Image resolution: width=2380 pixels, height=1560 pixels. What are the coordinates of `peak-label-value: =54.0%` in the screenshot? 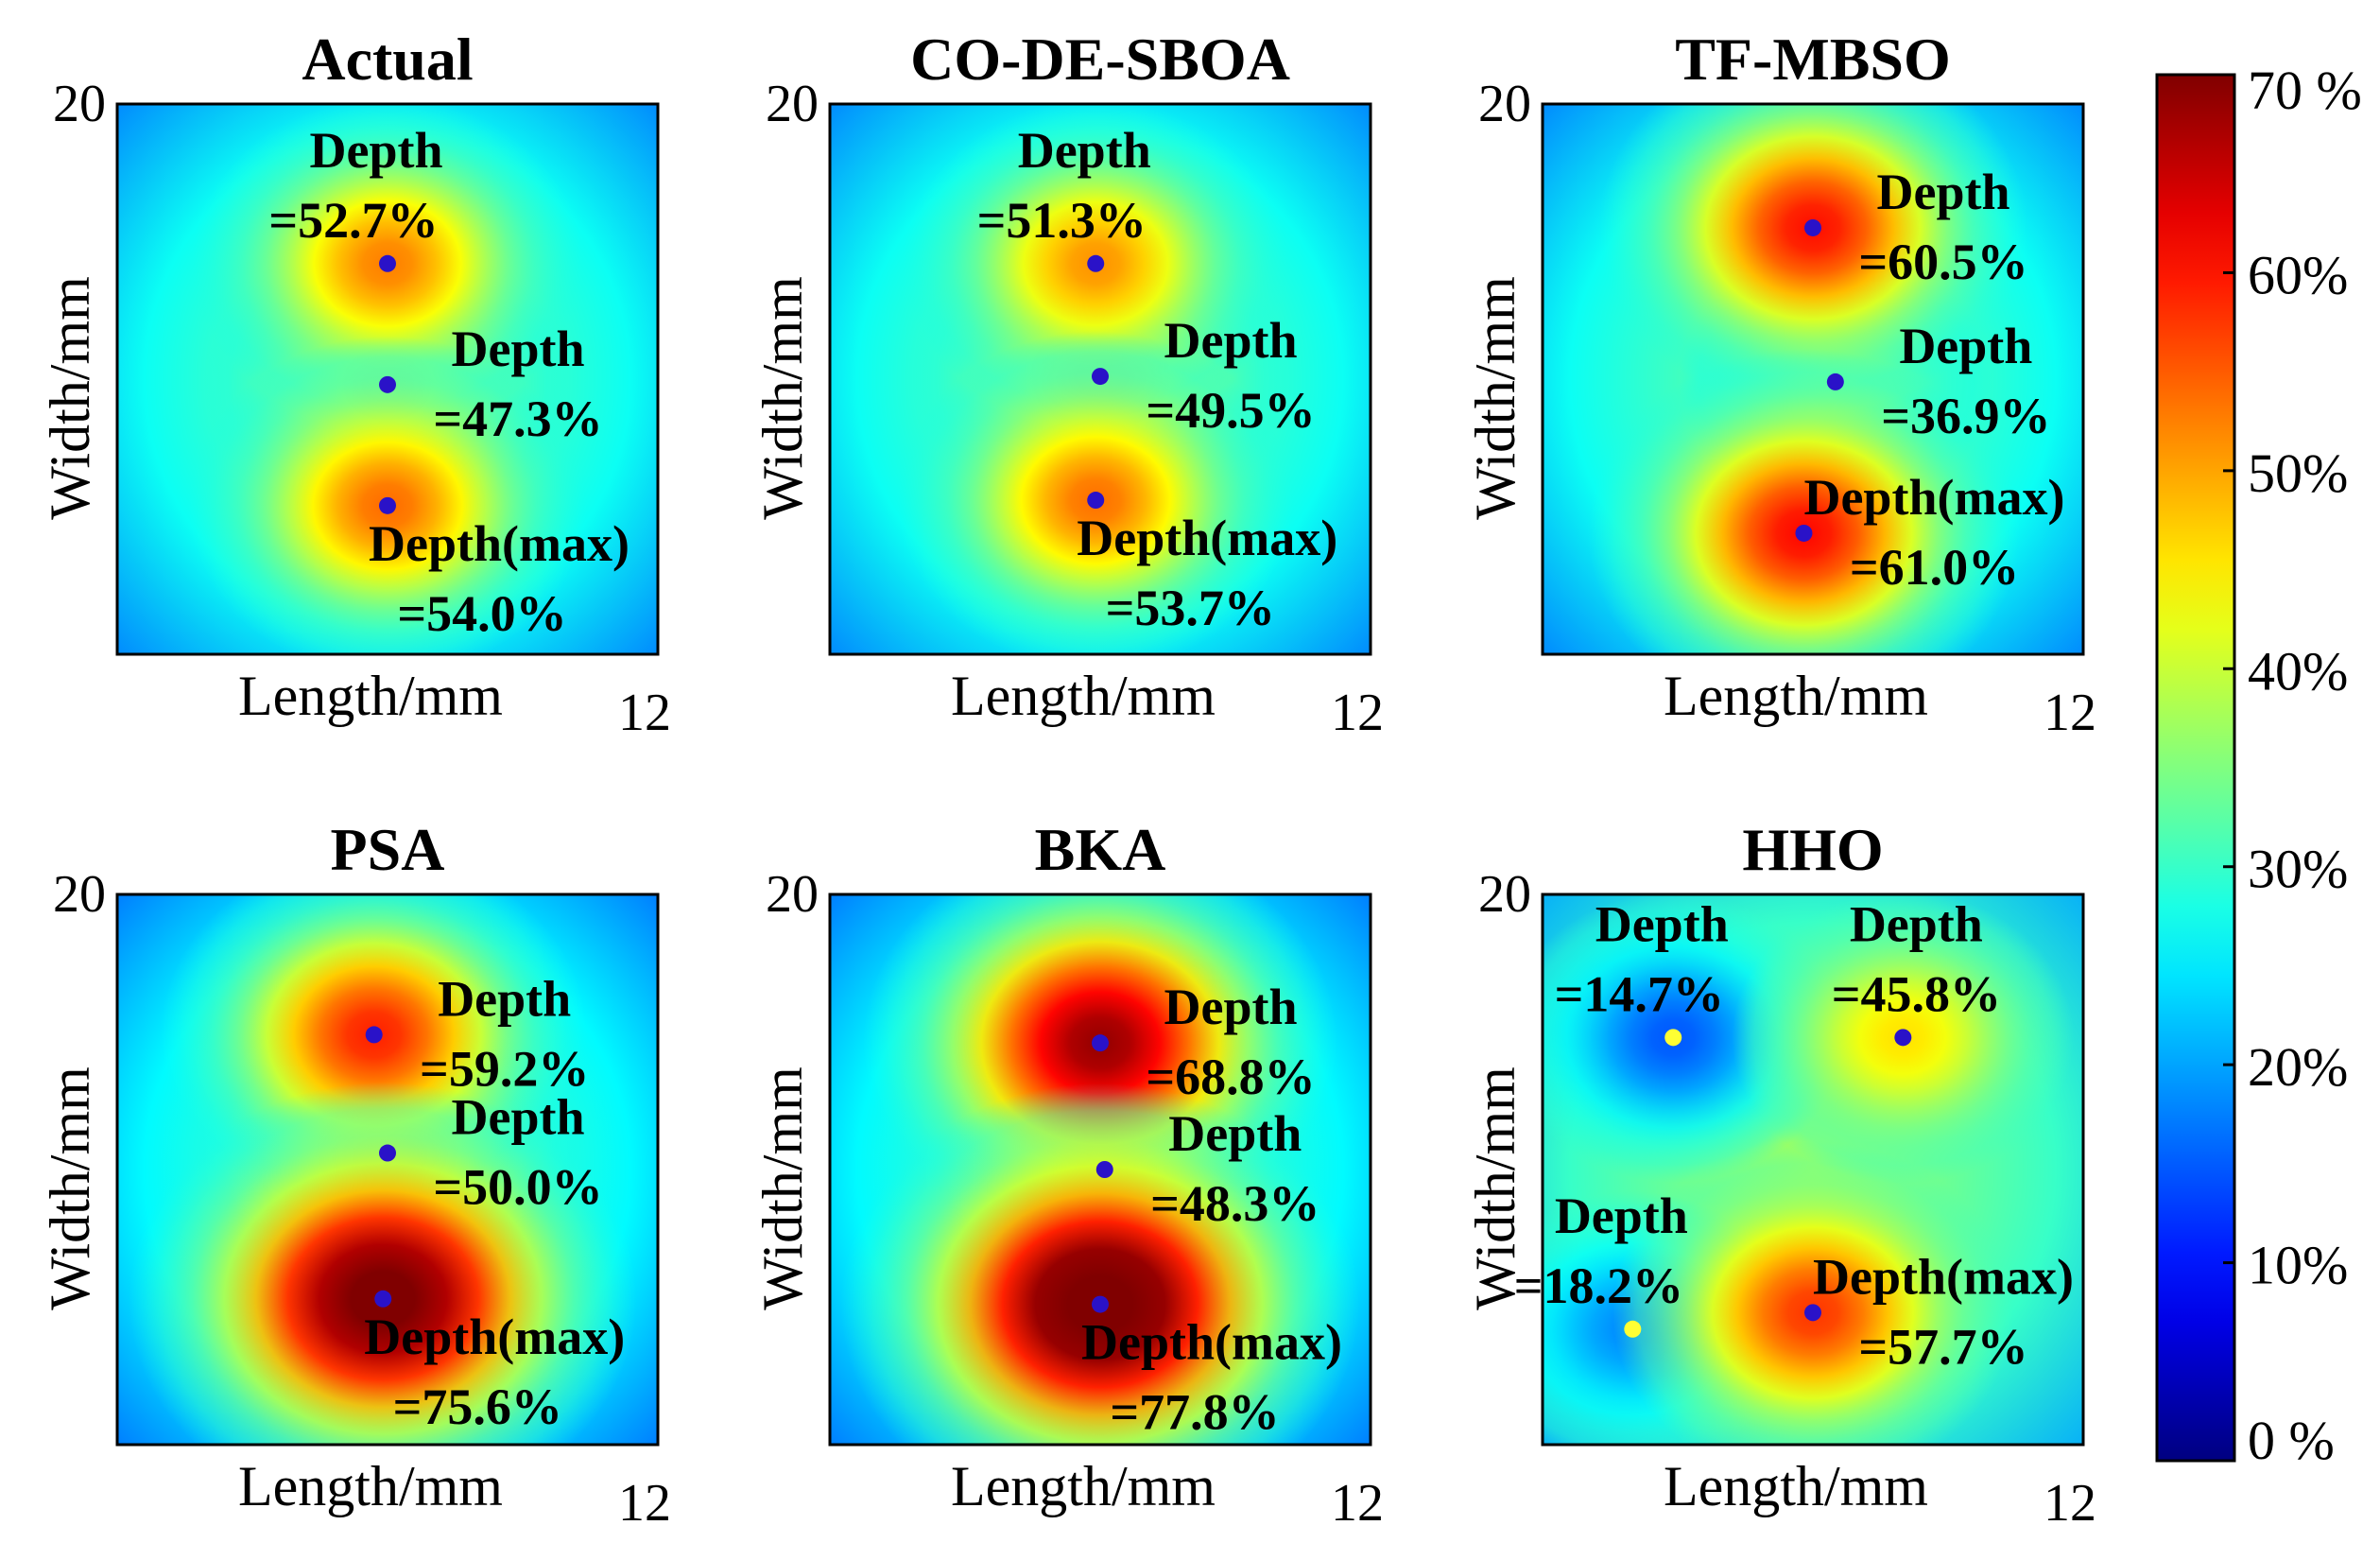 It's located at (482, 613).